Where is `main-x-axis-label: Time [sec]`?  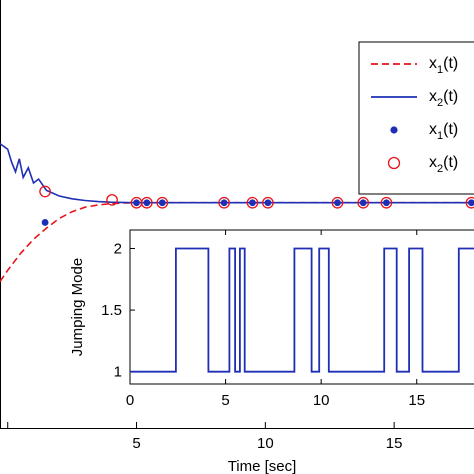
main-x-axis-label: Time [sec] is located at coordinates (262, 466).